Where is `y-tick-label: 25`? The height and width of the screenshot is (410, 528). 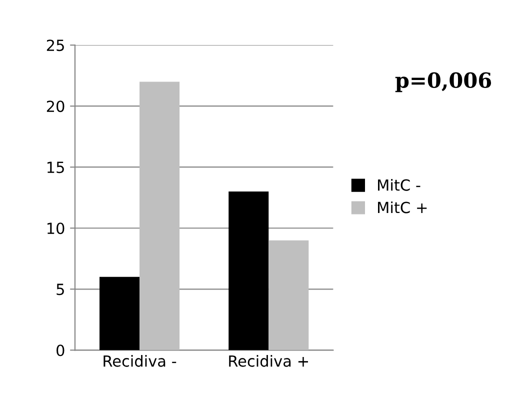 y-tick-label: 25 is located at coordinates (55, 46).